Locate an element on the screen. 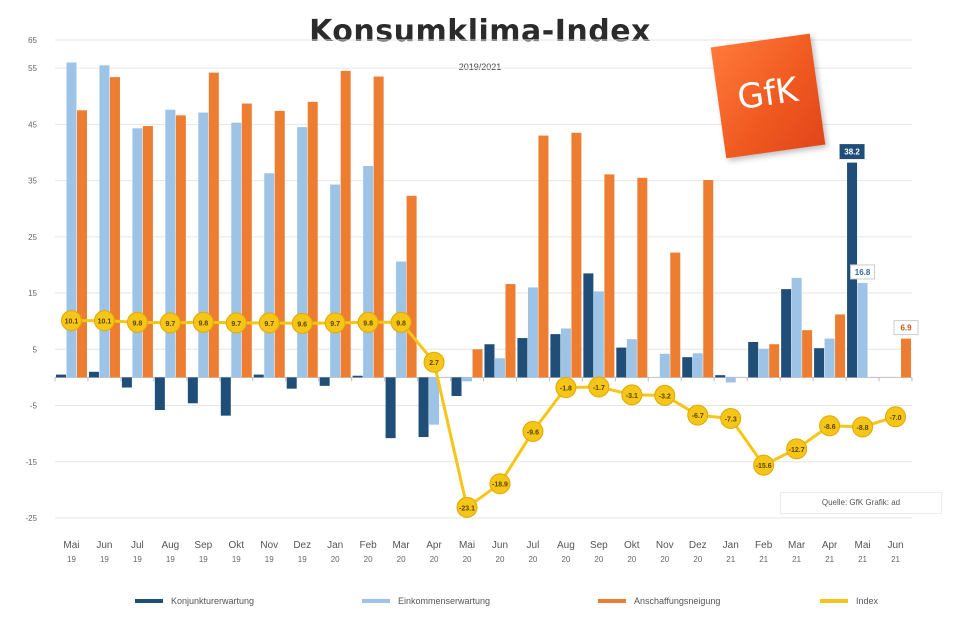 This screenshot has width=960, height=635. y-tick-label: -5 is located at coordinates (34, 406).